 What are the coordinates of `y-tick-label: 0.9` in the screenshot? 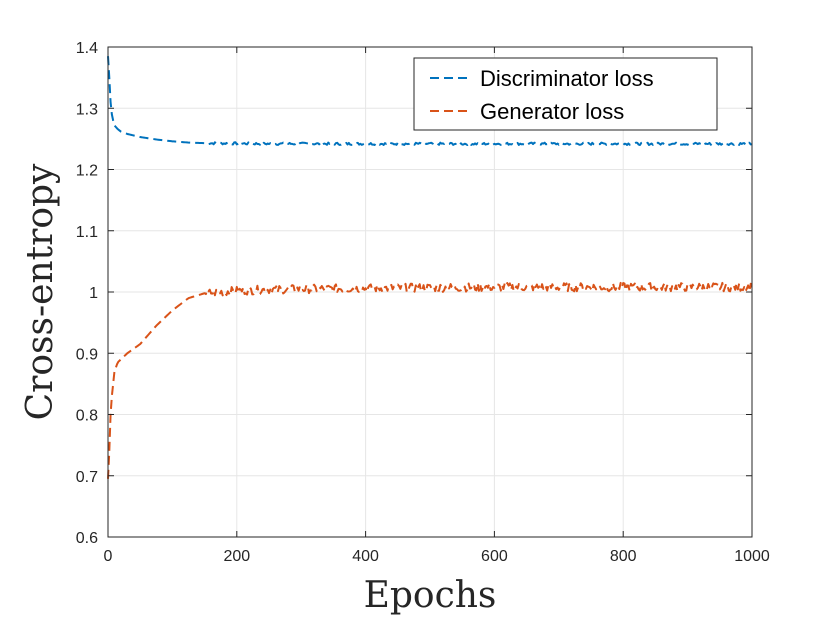 It's located at (87, 354).